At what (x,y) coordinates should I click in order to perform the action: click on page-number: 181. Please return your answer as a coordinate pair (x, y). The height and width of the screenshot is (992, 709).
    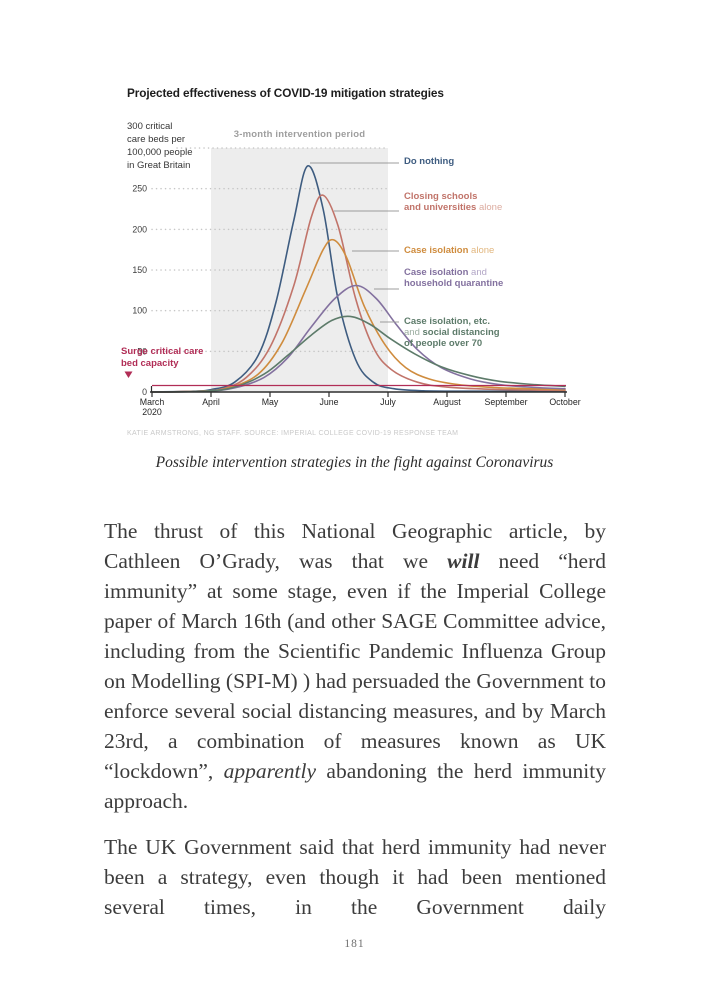
    Looking at the image, I should click on (354, 944).